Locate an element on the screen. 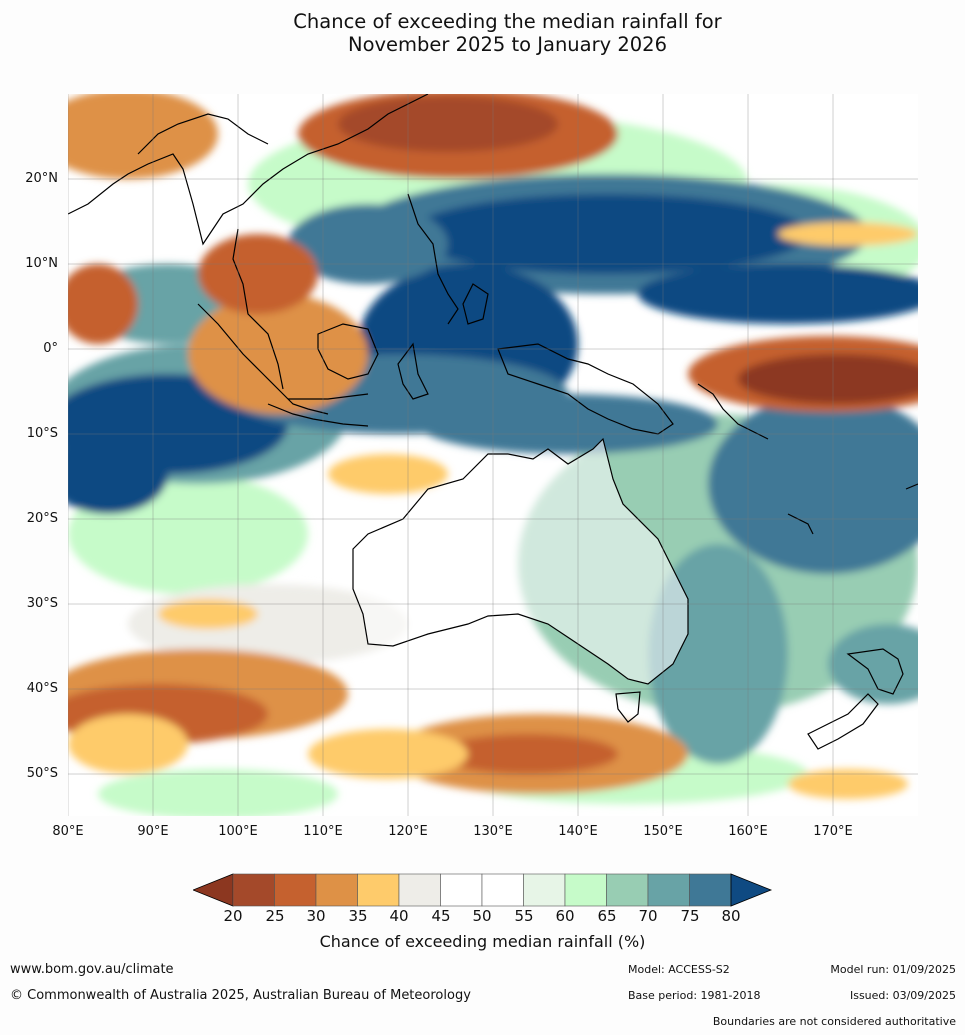  colorbar is located at coordinates (483, 890).